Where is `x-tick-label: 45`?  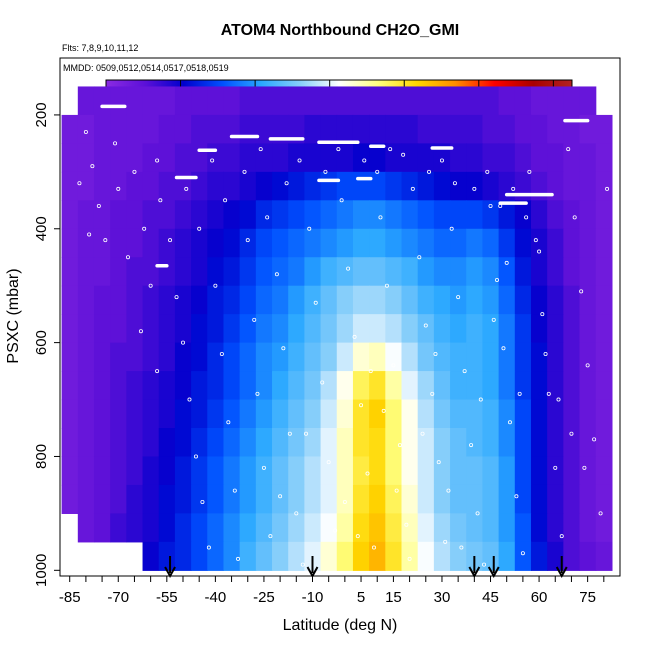 x-tick-label: 45 is located at coordinates (490, 597).